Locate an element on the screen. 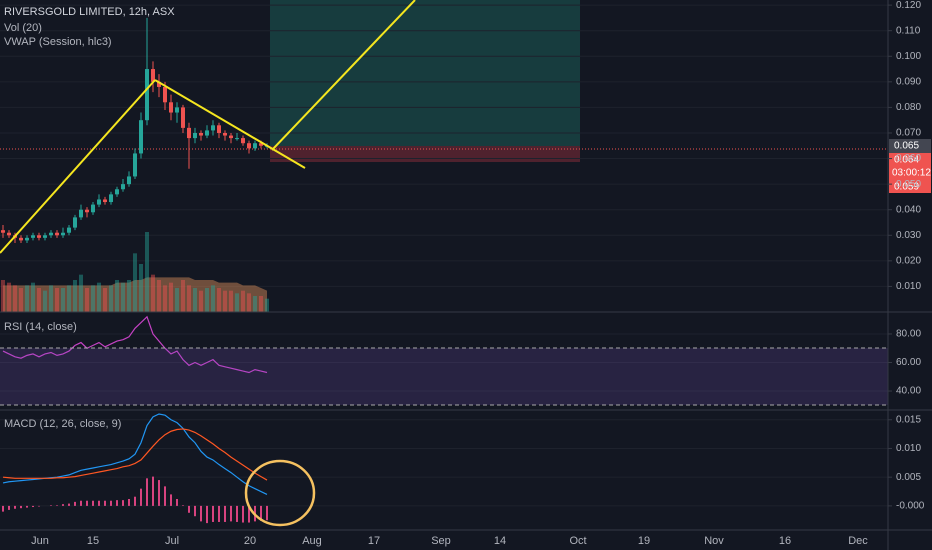 This screenshot has width=932, height=550. y-tick-label: 60.00 is located at coordinates (908, 362).